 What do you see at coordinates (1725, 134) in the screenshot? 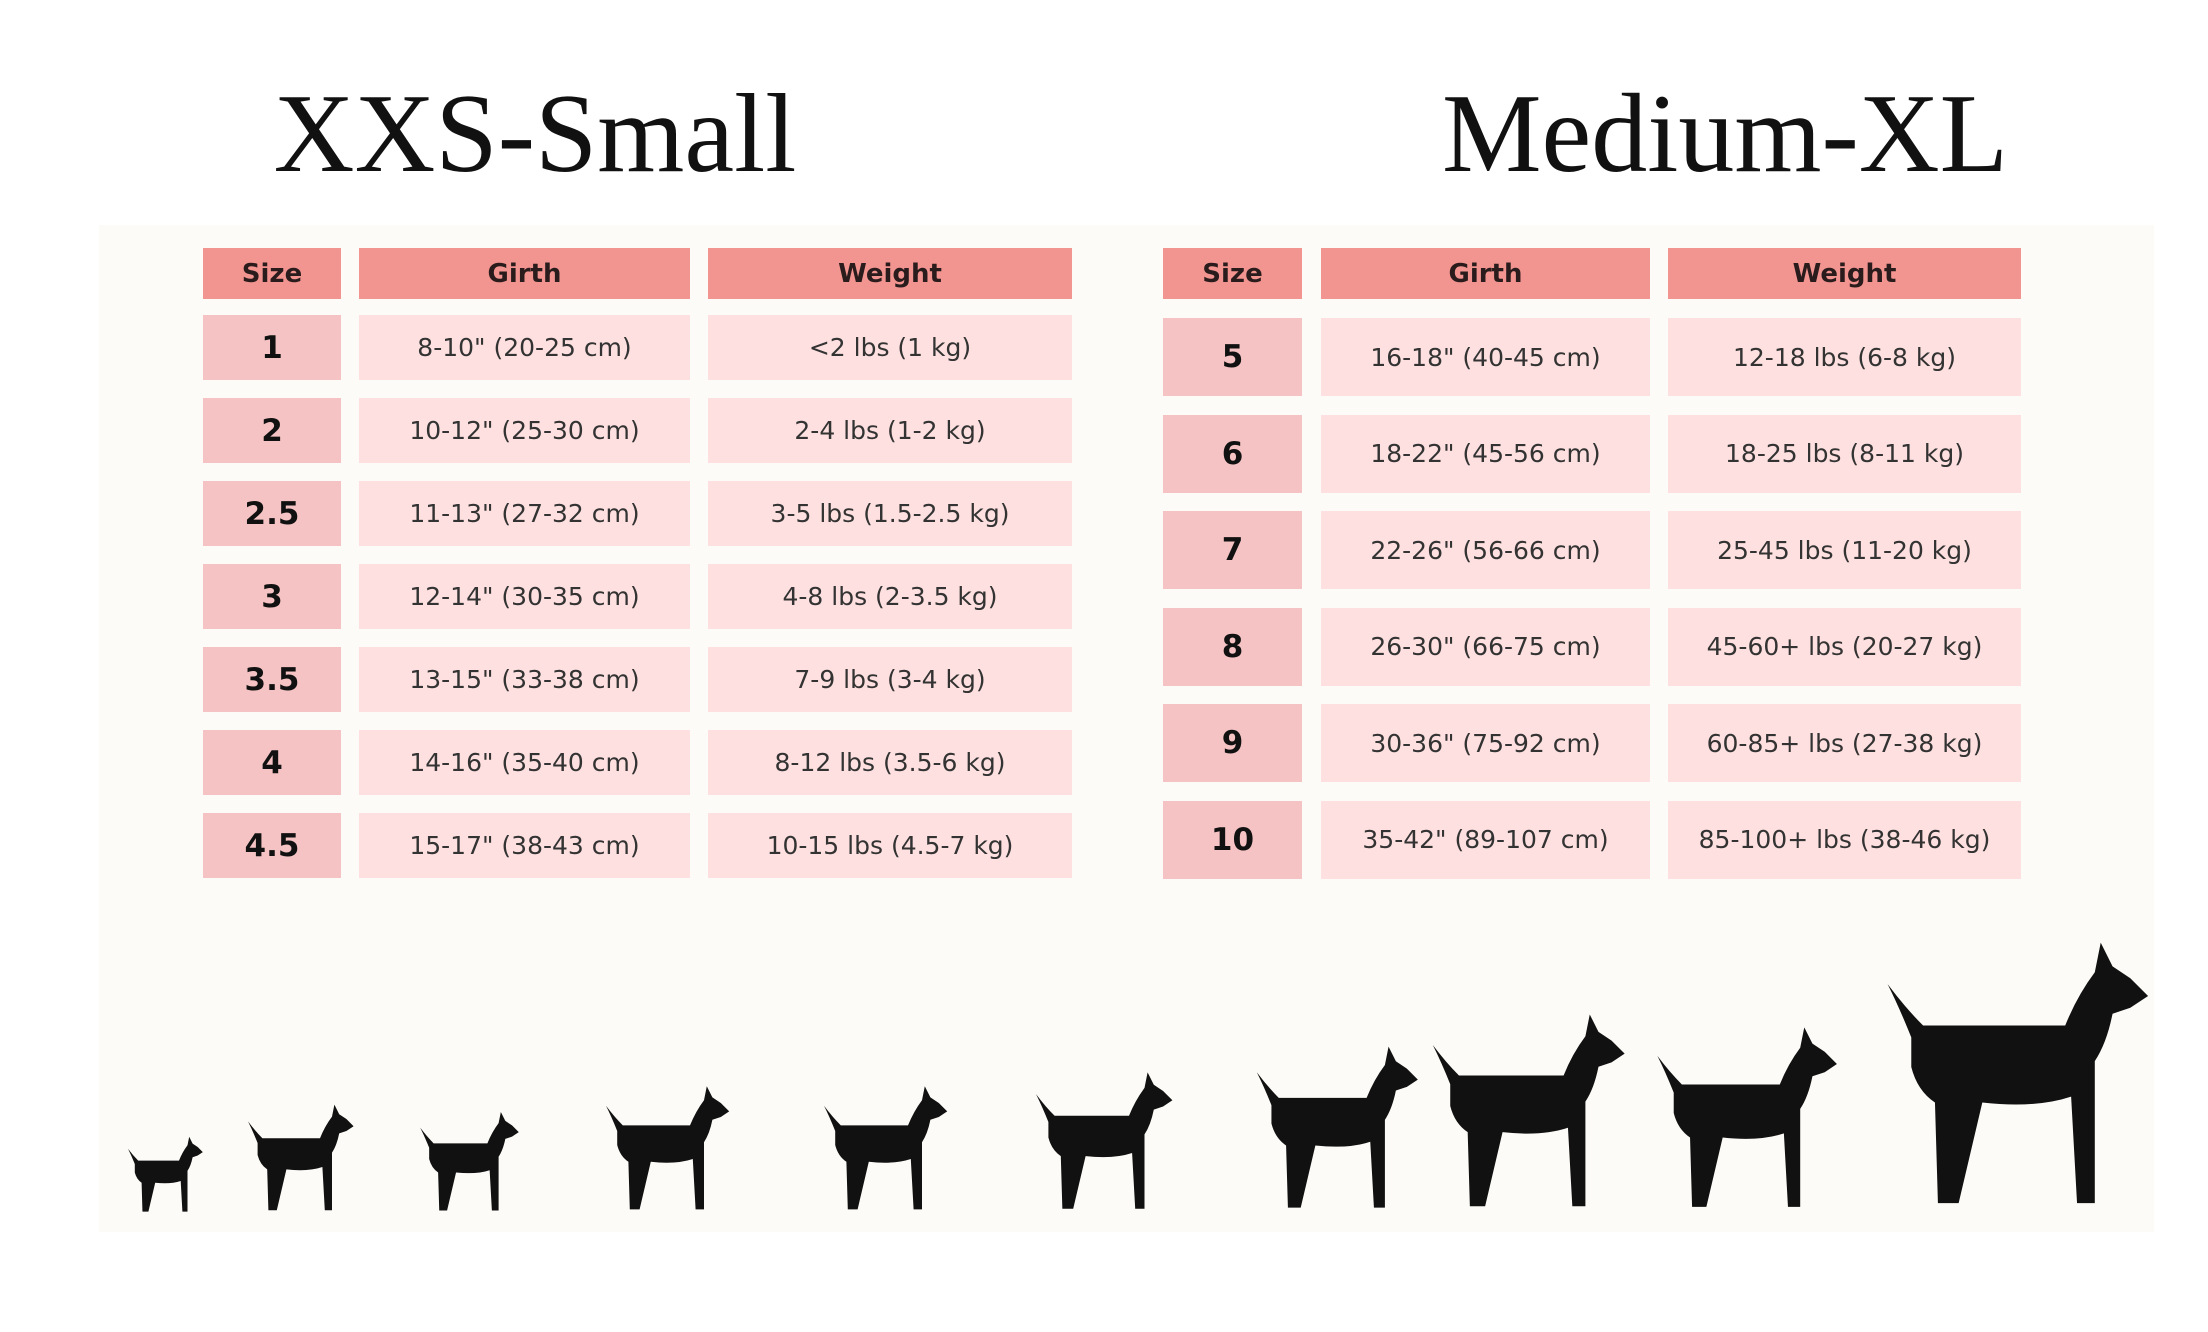
I see `title: Medium-XL` at bounding box center [1725, 134].